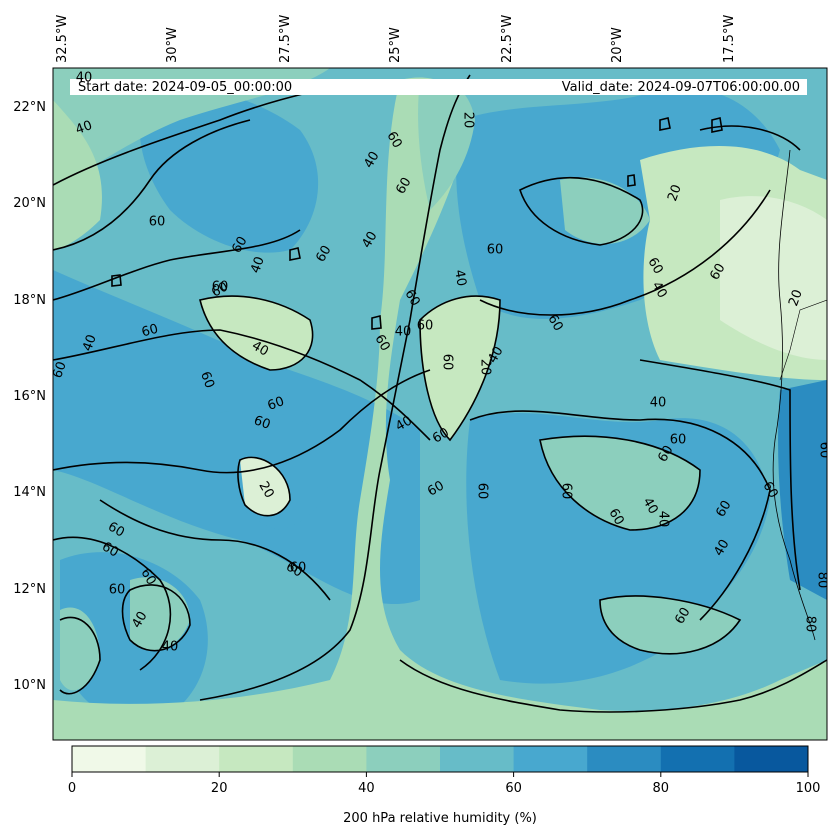 The width and height of the screenshot is (837, 840). What do you see at coordinates (285, 39) in the screenshot?
I see `lon-tick-label: 27.5°W` at bounding box center [285, 39].